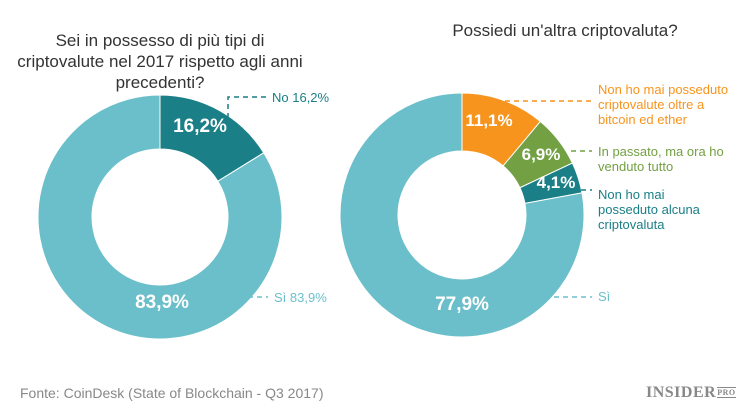 The height and width of the screenshot is (413, 750). What do you see at coordinates (649, 209) in the screenshot?
I see `legend-label-right-2: Non ho mai posseduto alcuna criptovaluta` at bounding box center [649, 209].